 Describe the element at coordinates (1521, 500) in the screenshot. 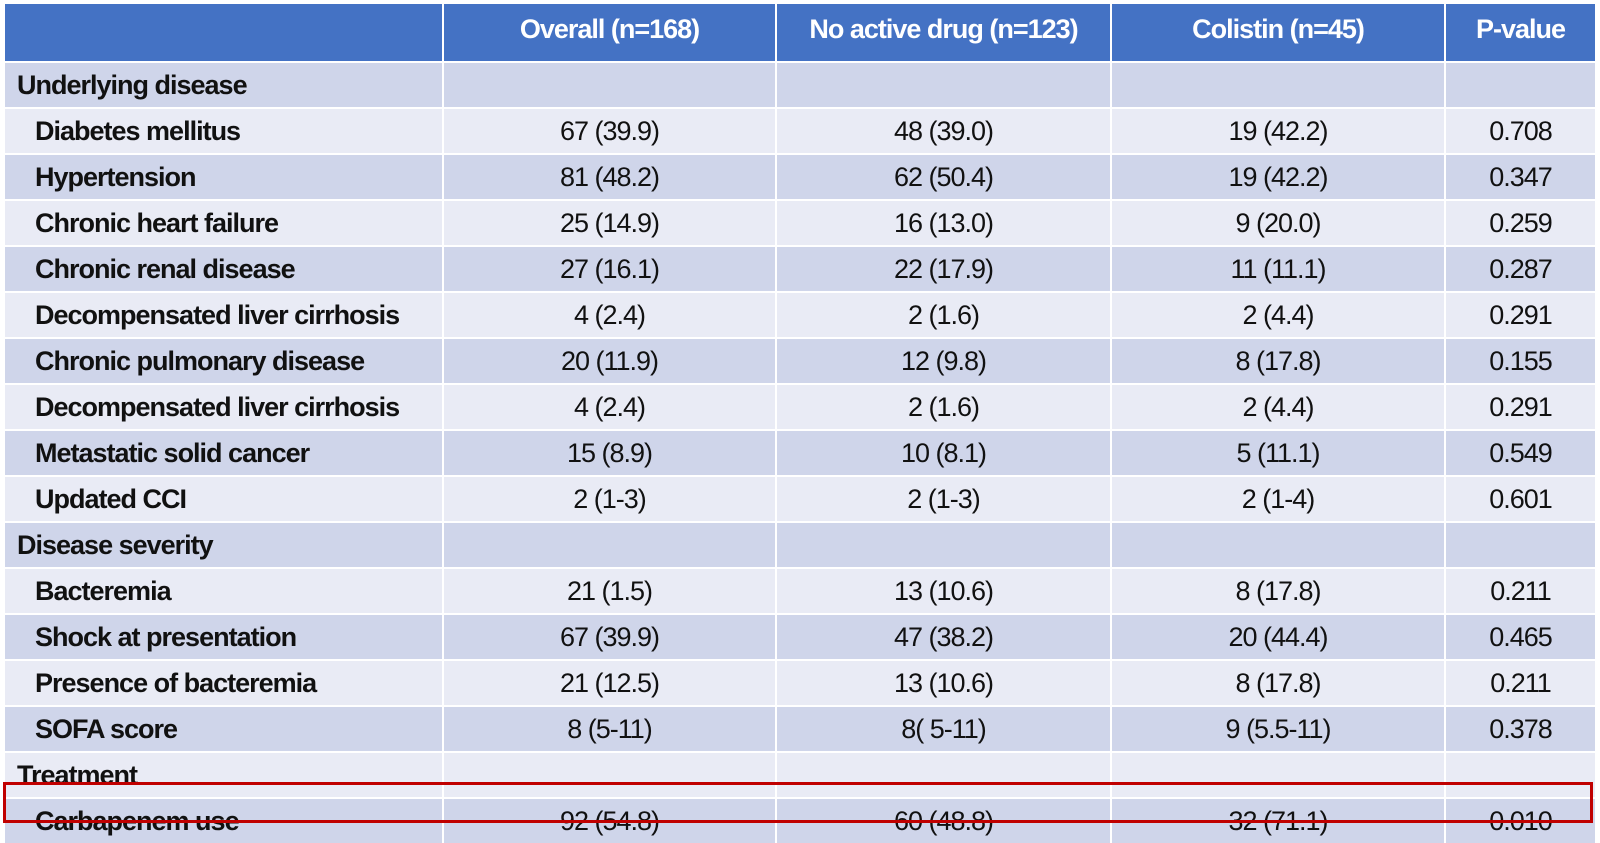

I see `value-cell: 0.601` at that location.